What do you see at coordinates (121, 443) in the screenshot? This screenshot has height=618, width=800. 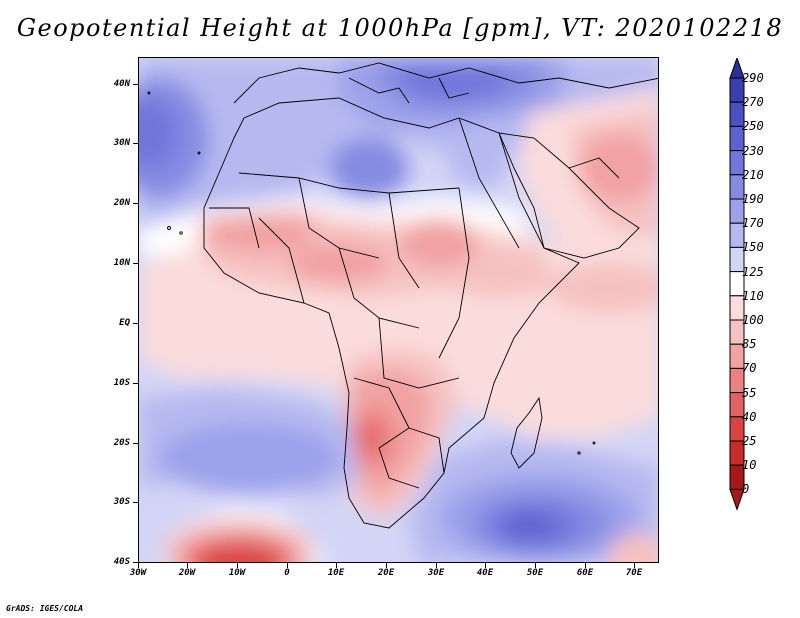 I see `lat-label-20s: 20S` at bounding box center [121, 443].